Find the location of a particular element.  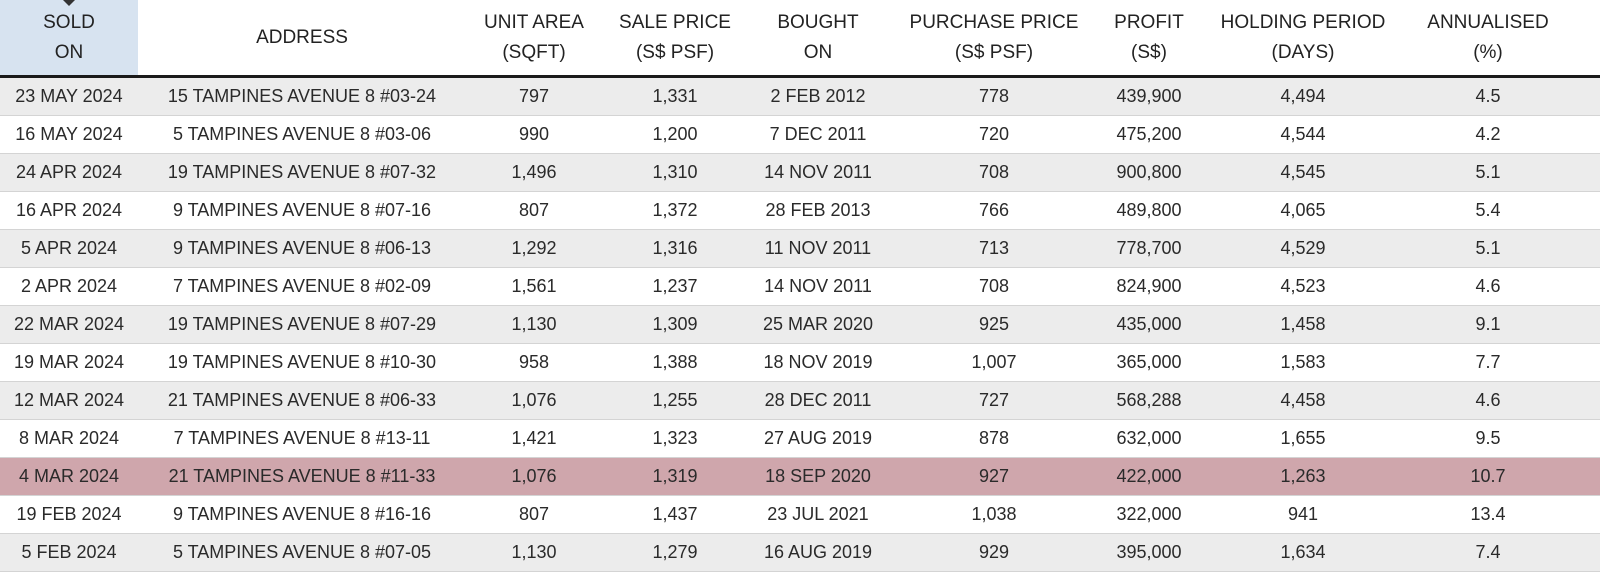

column-header-label: SOLD ON is located at coordinates (69, 37).